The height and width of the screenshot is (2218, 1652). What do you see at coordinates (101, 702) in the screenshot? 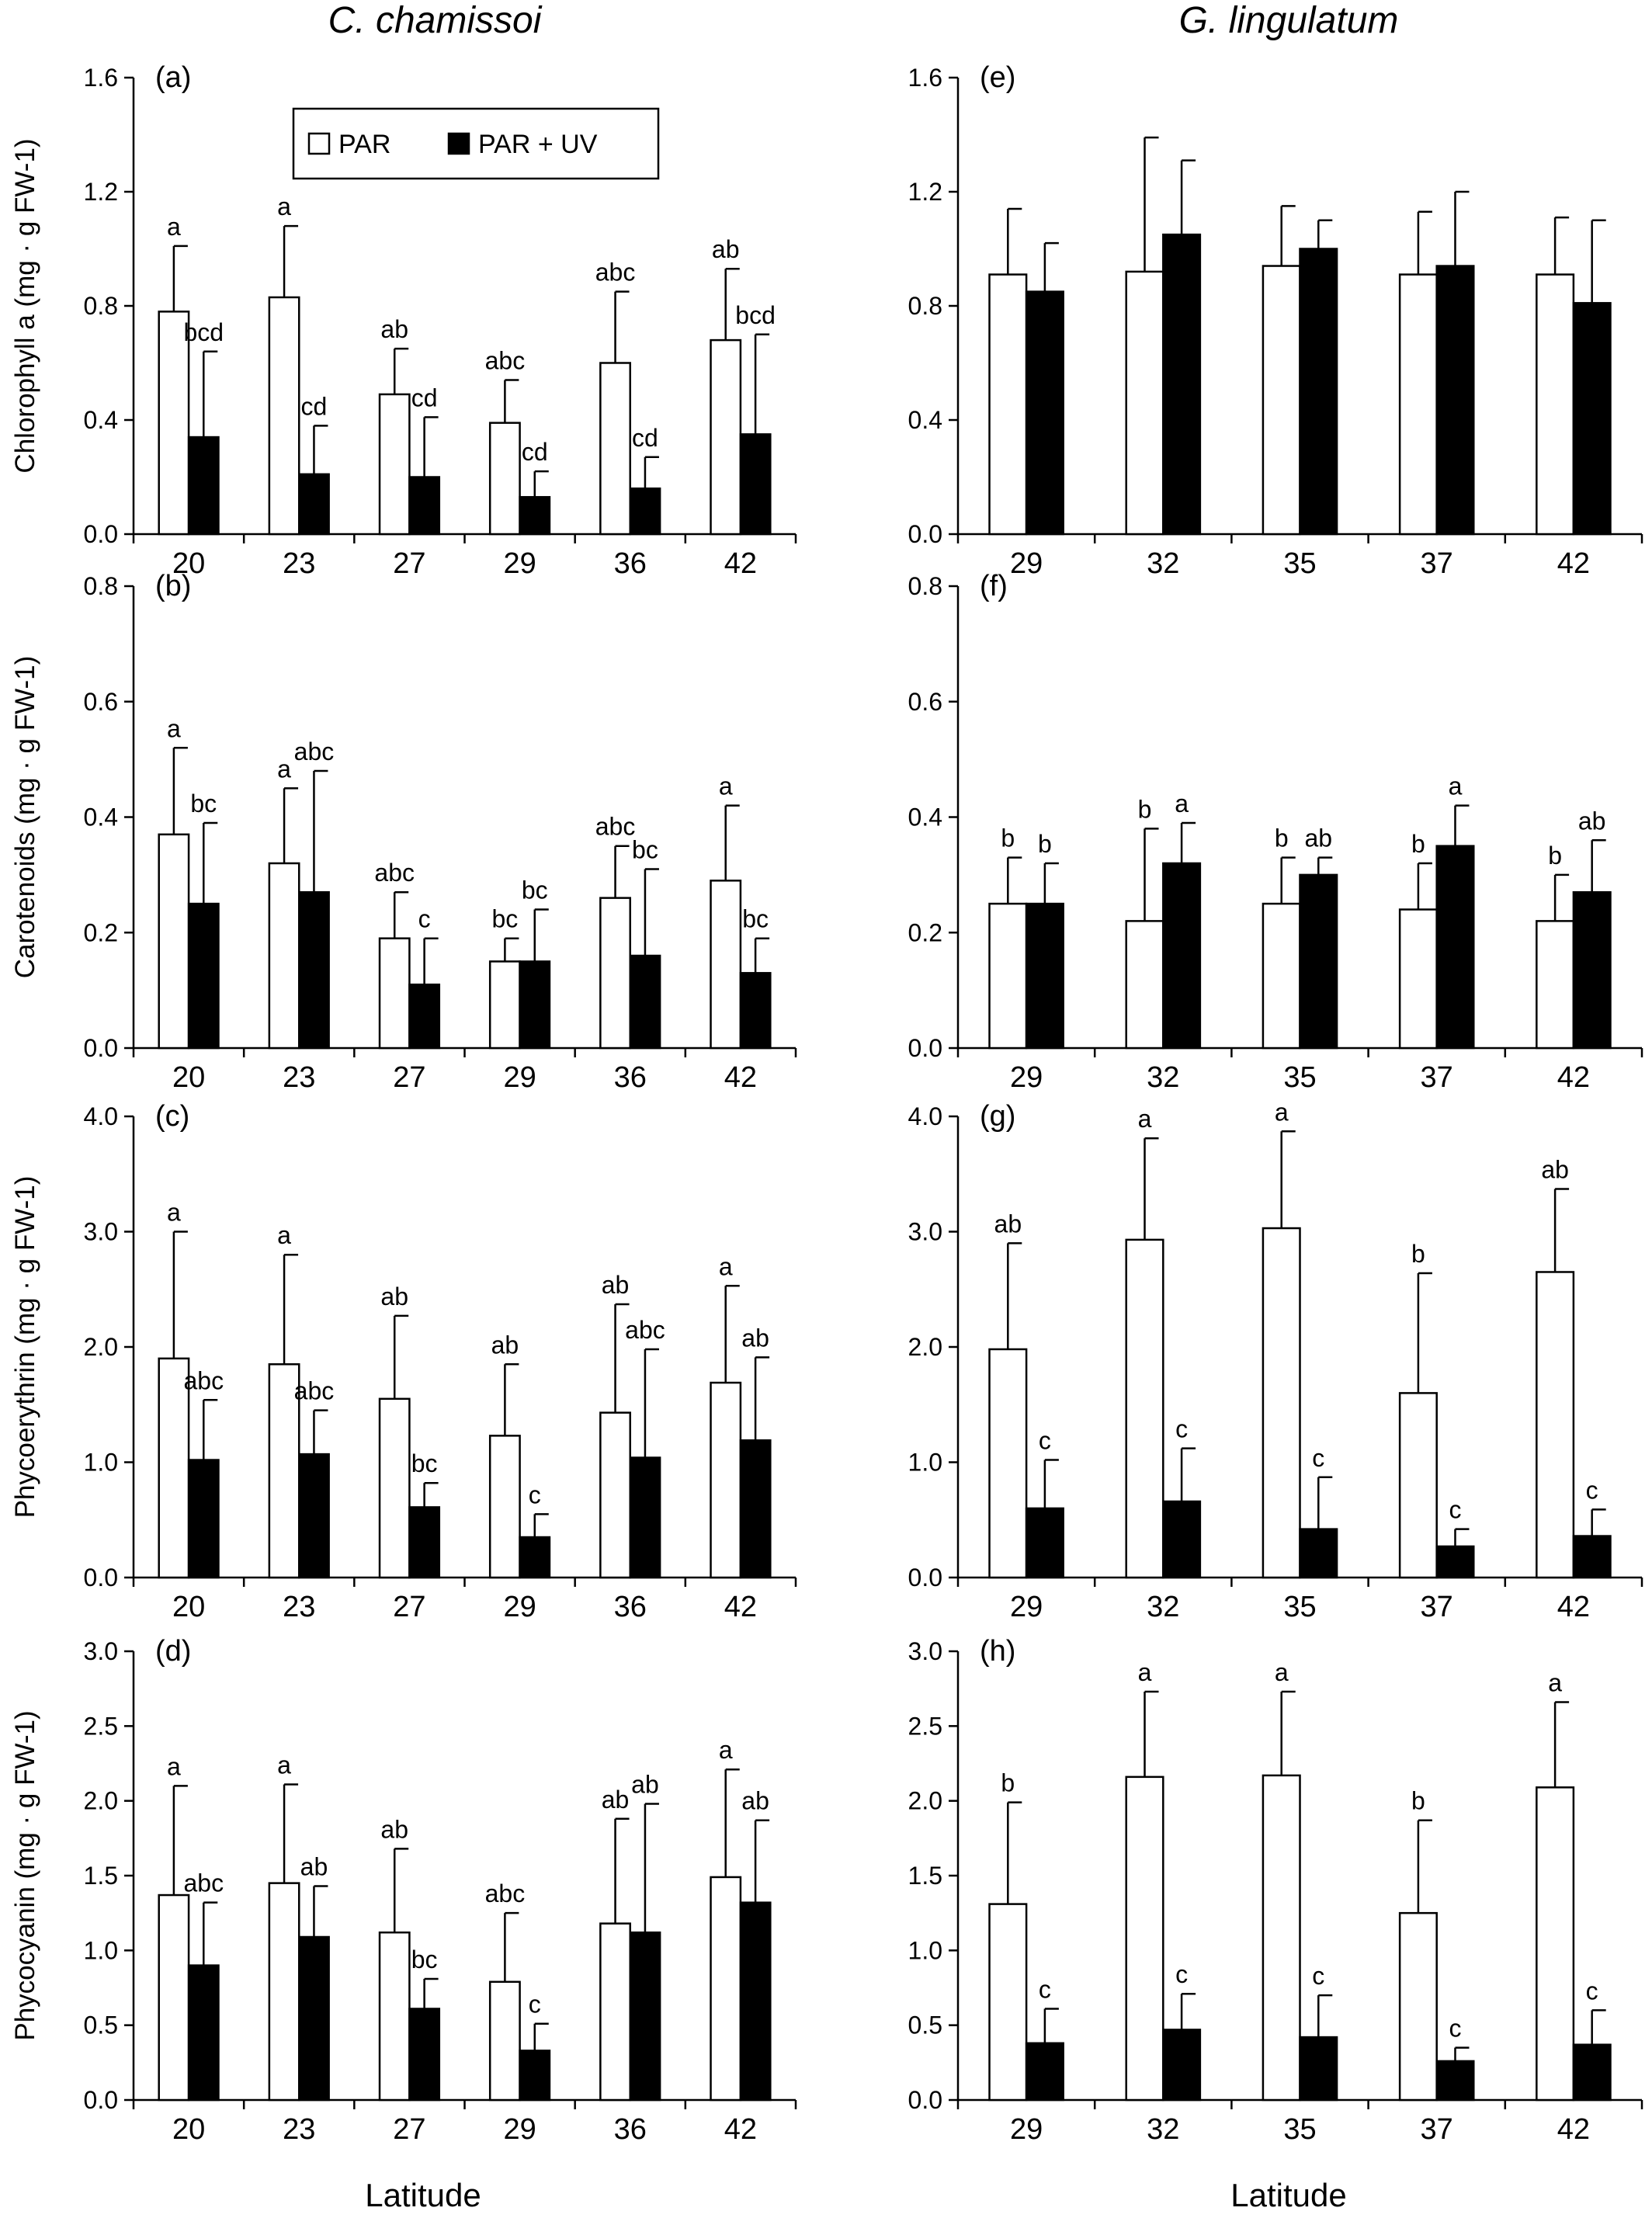
I see `y-tick-label: 0.6` at bounding box center [101, 702].